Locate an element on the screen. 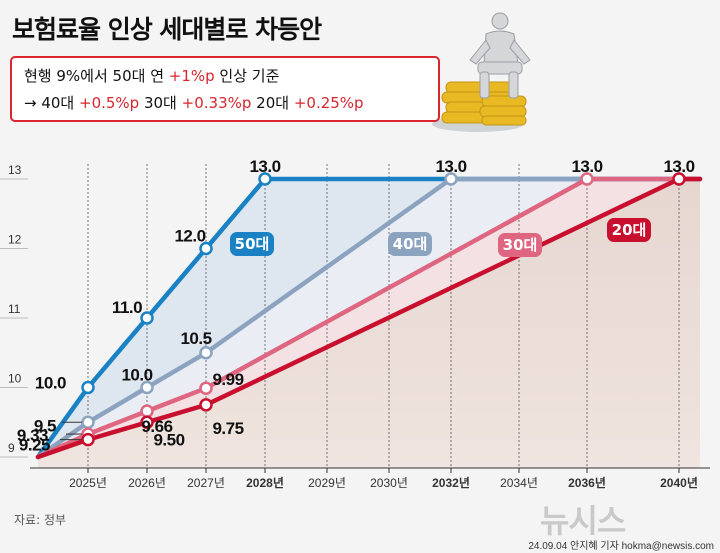 This screenshot has height=553, width=720. data-label: 9.50 is located at coordinates (168, 439).